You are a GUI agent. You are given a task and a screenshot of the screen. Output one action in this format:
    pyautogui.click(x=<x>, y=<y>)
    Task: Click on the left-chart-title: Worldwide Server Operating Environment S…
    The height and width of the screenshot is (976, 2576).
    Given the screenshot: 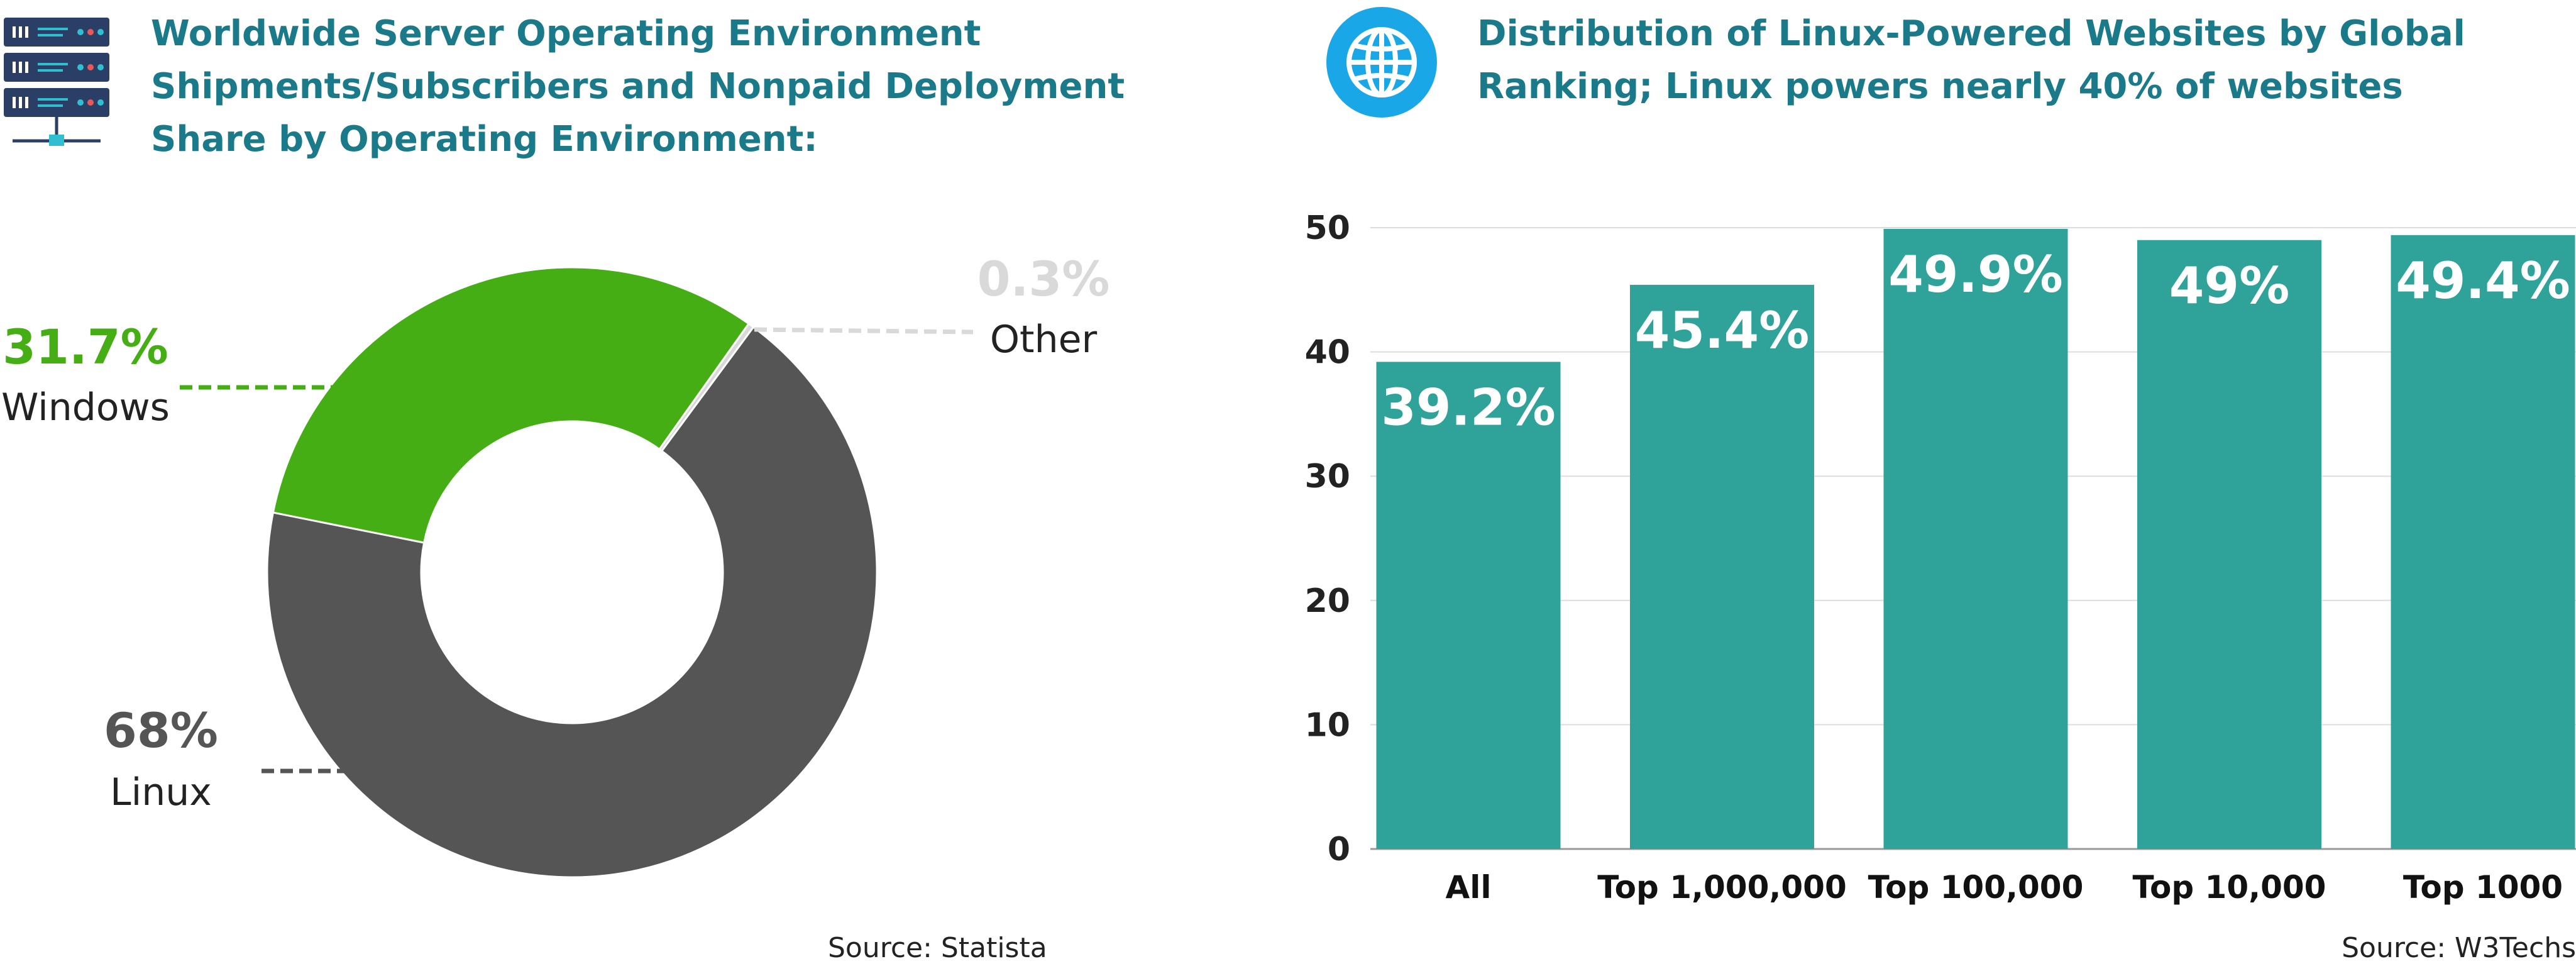 What is the action you would take?
    pyautogui.click(x=641, y=87)
    